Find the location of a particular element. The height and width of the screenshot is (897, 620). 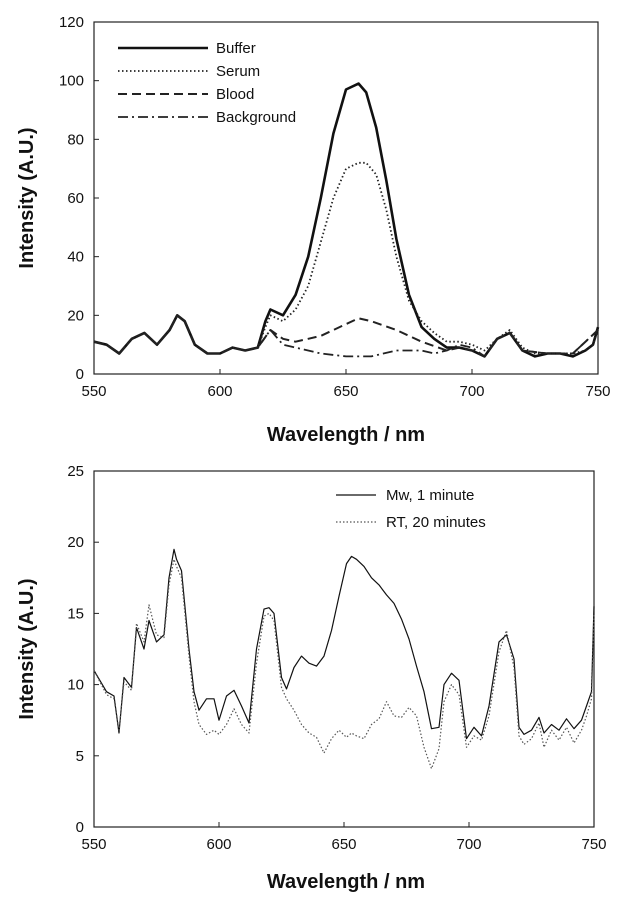

y-tick: 15 is located at coordinates (83, 613).